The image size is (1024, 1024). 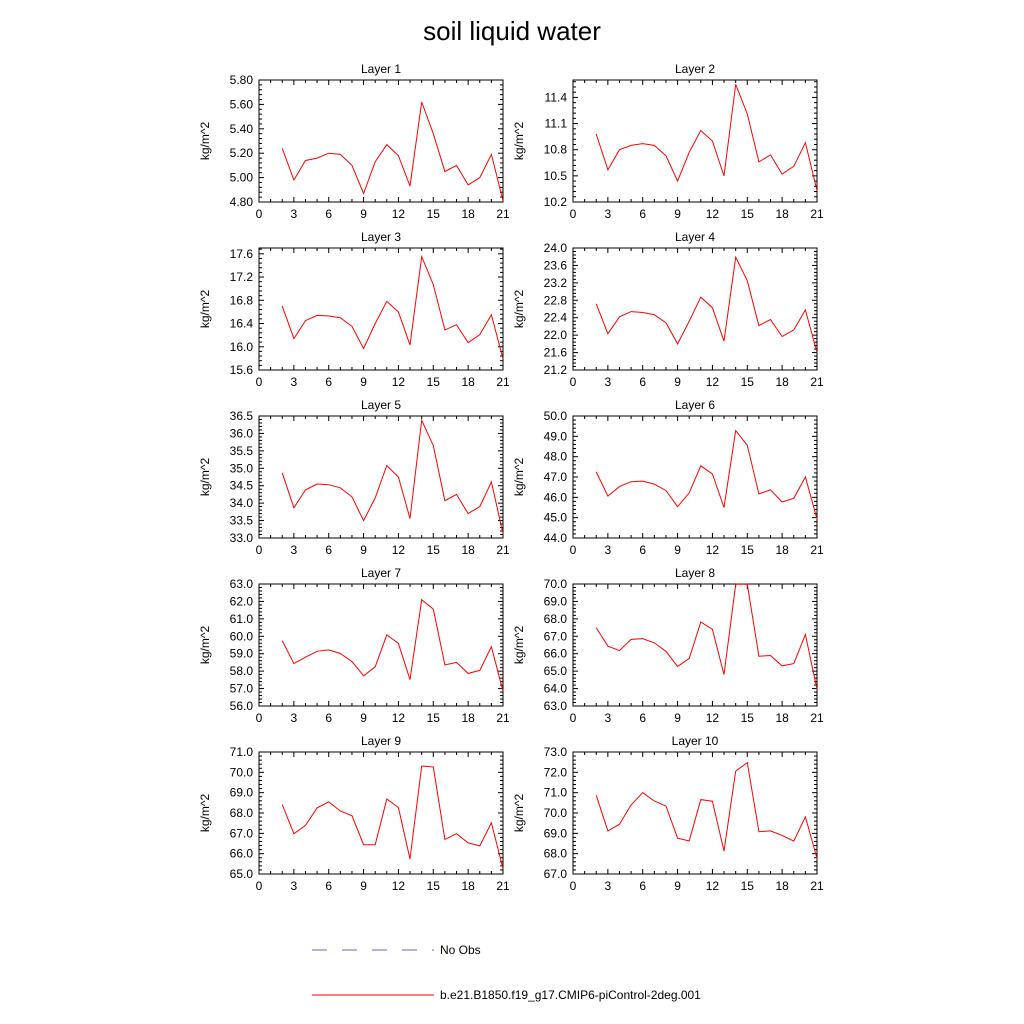 What do you see at coordinates (242, 706) in the screenshot?
I see `y-tick-label: 56.0` at bounding box center [242, 706].